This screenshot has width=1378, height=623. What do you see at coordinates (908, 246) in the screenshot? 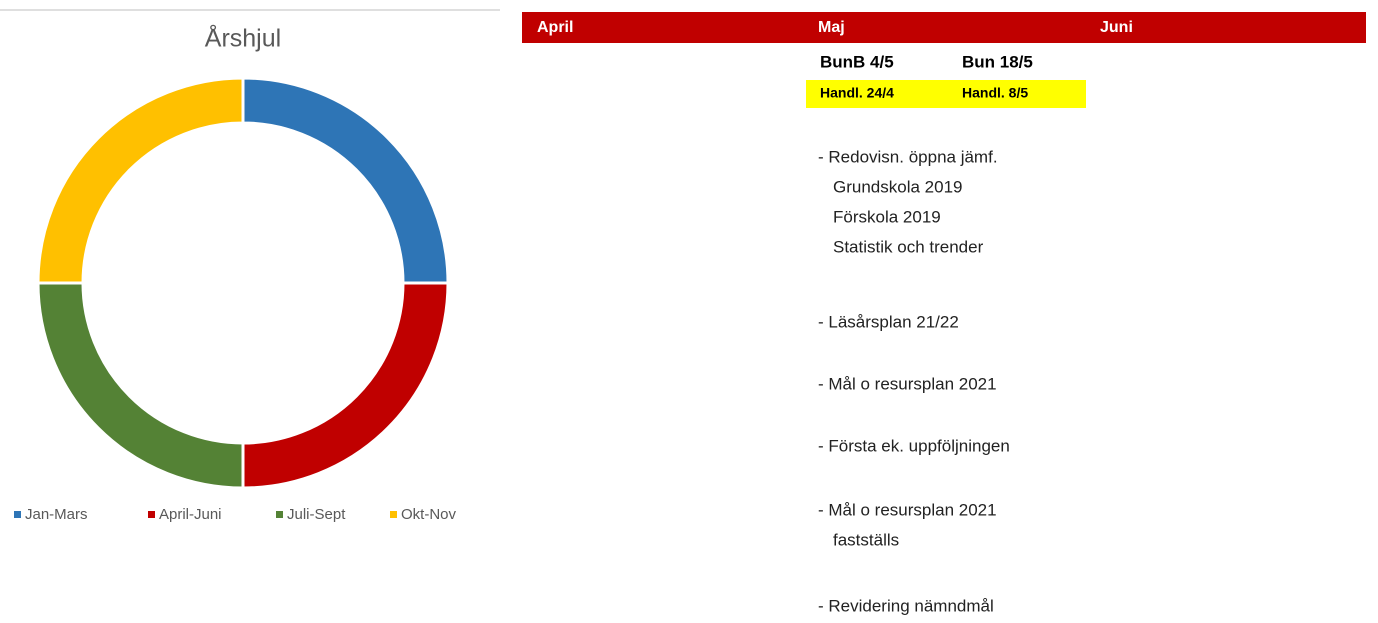
I see `note-line: Statistik och trender` at bounding box center [908, 246].